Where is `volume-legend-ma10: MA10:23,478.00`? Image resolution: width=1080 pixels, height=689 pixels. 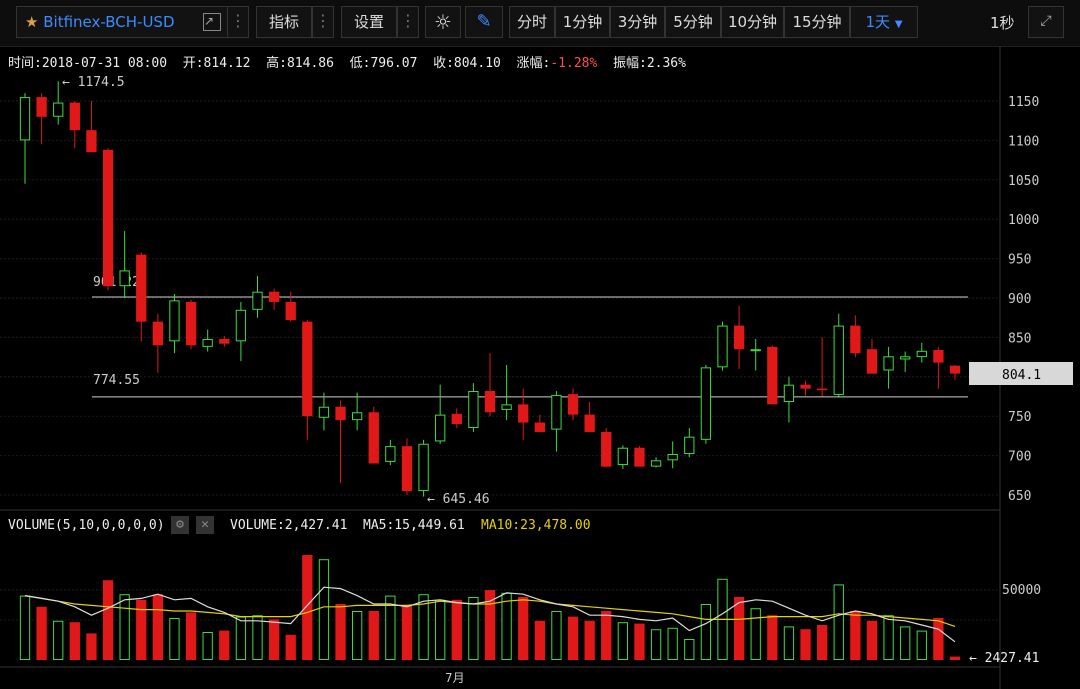 volume-legend-ma10: MA10:23,478.00 is located at coordinates (536, 525).